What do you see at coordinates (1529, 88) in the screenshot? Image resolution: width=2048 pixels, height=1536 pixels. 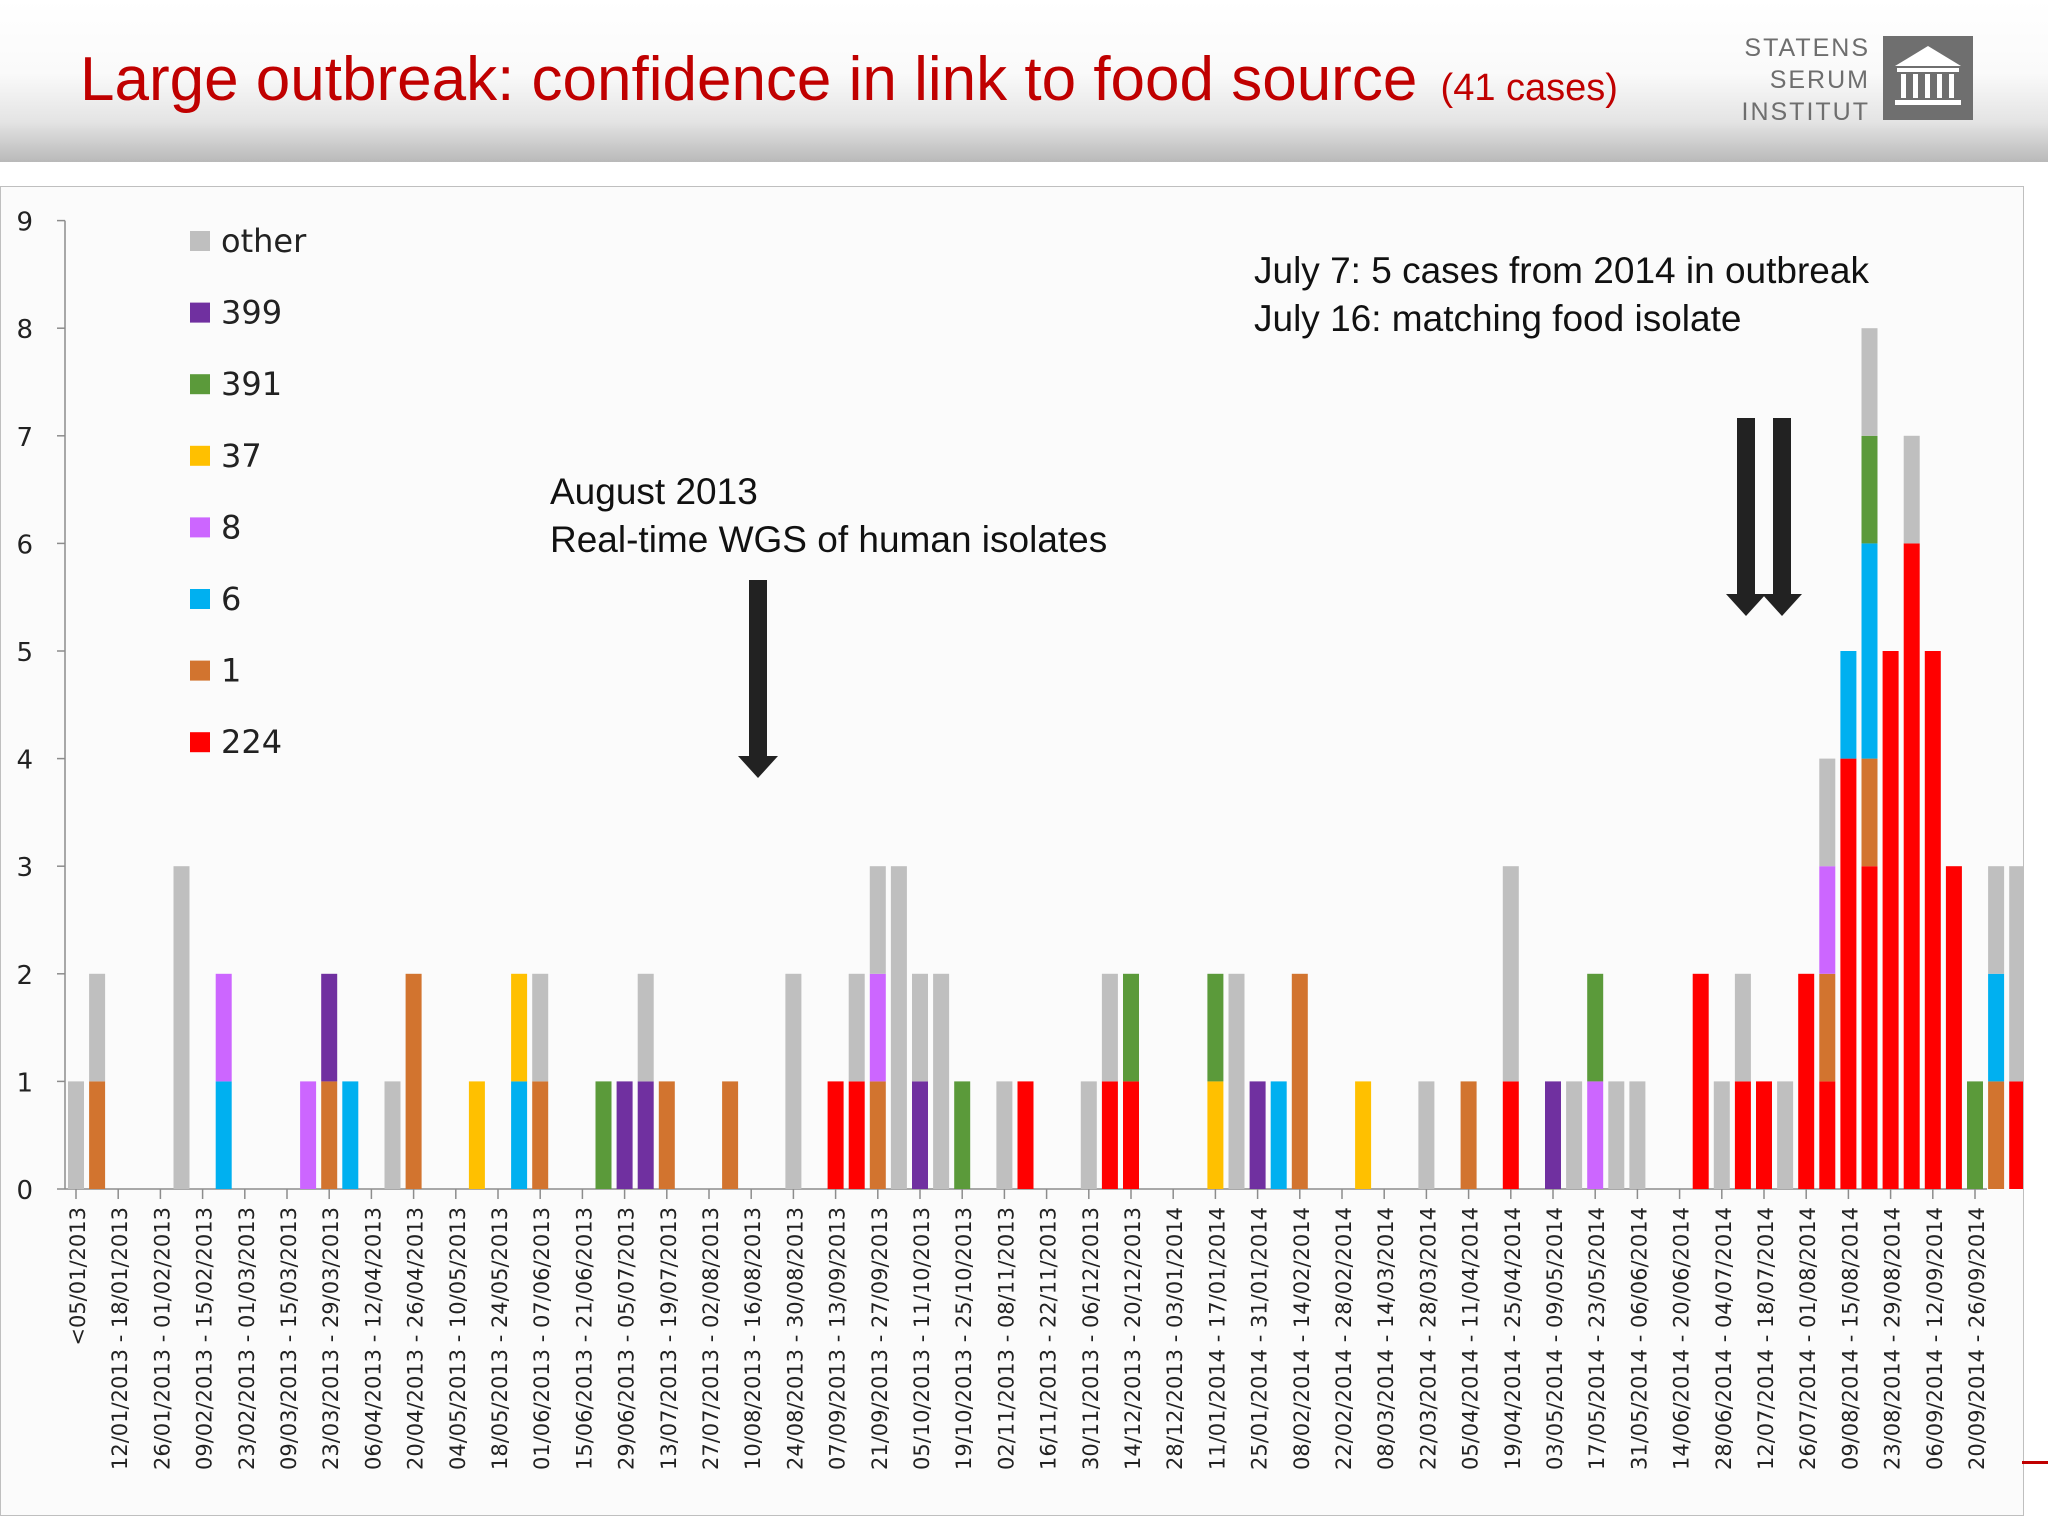 I see `title-case-count: (41 cases)` at bounding box center [1529, 88].